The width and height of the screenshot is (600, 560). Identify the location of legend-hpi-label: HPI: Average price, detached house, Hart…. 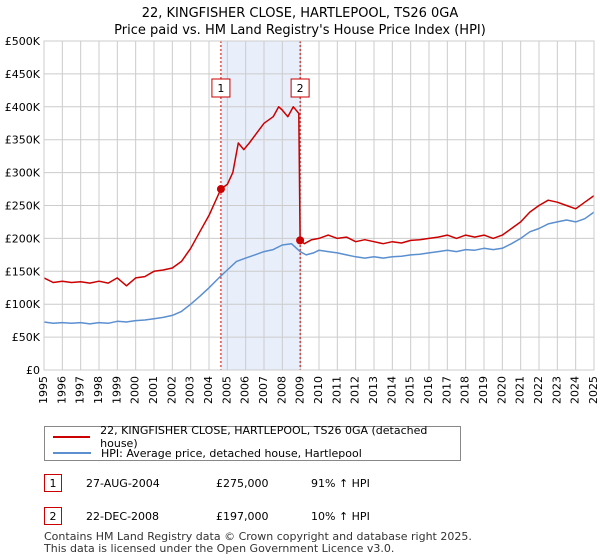
(231, 453).